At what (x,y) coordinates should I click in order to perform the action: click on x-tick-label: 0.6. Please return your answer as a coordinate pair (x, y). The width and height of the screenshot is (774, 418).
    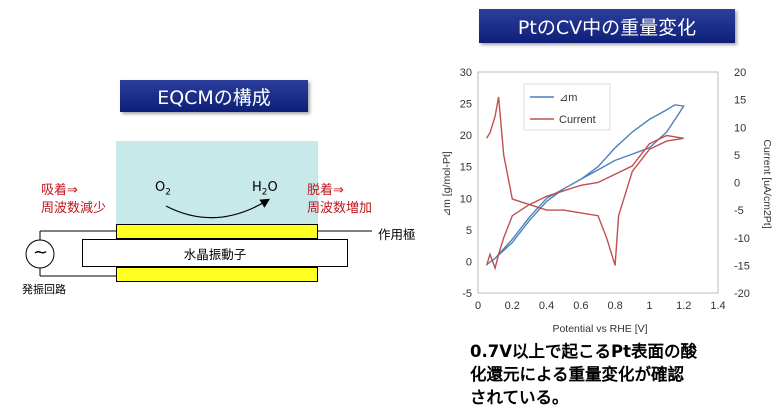
    Looking at the image, I should click on (580, 306).